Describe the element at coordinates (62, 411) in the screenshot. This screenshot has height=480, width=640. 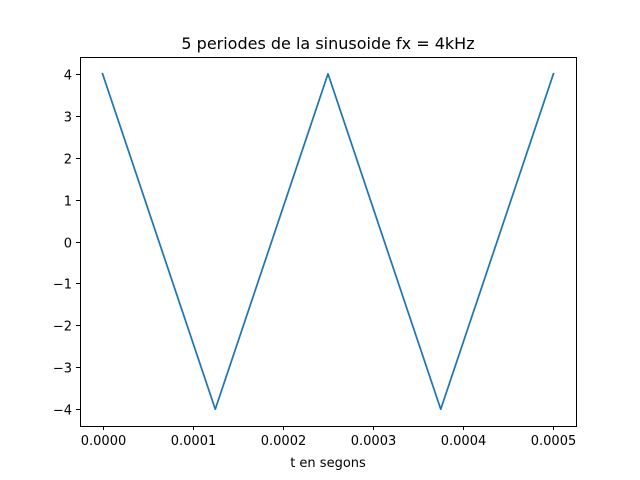
I see `y-tick-label: −4` at that location.